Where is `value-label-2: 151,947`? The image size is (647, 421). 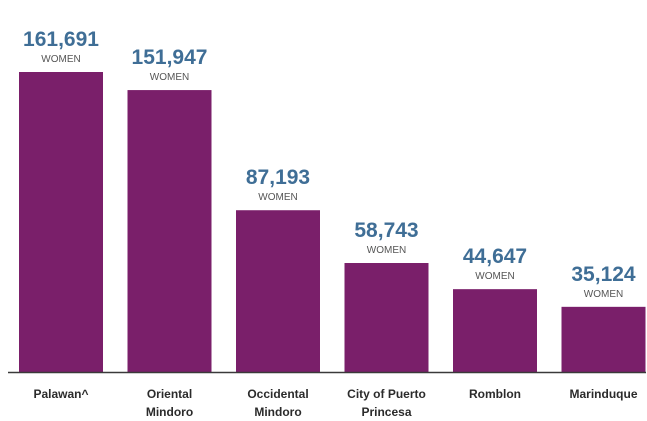
value-label-2: 151,947 is located at coordinates (170, 57).